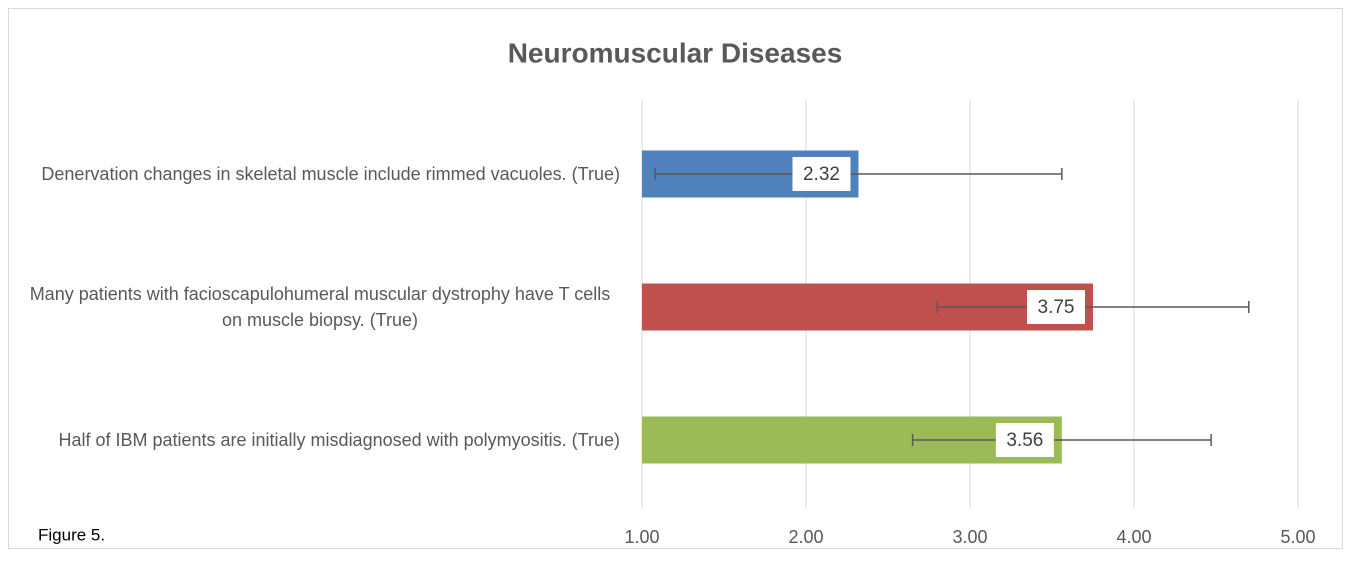 This screenshot has width=1351, height=564. Describe the element at coordinates (805, 537) in the screenshot. I see `x-tick-label: 2.00` at that location.